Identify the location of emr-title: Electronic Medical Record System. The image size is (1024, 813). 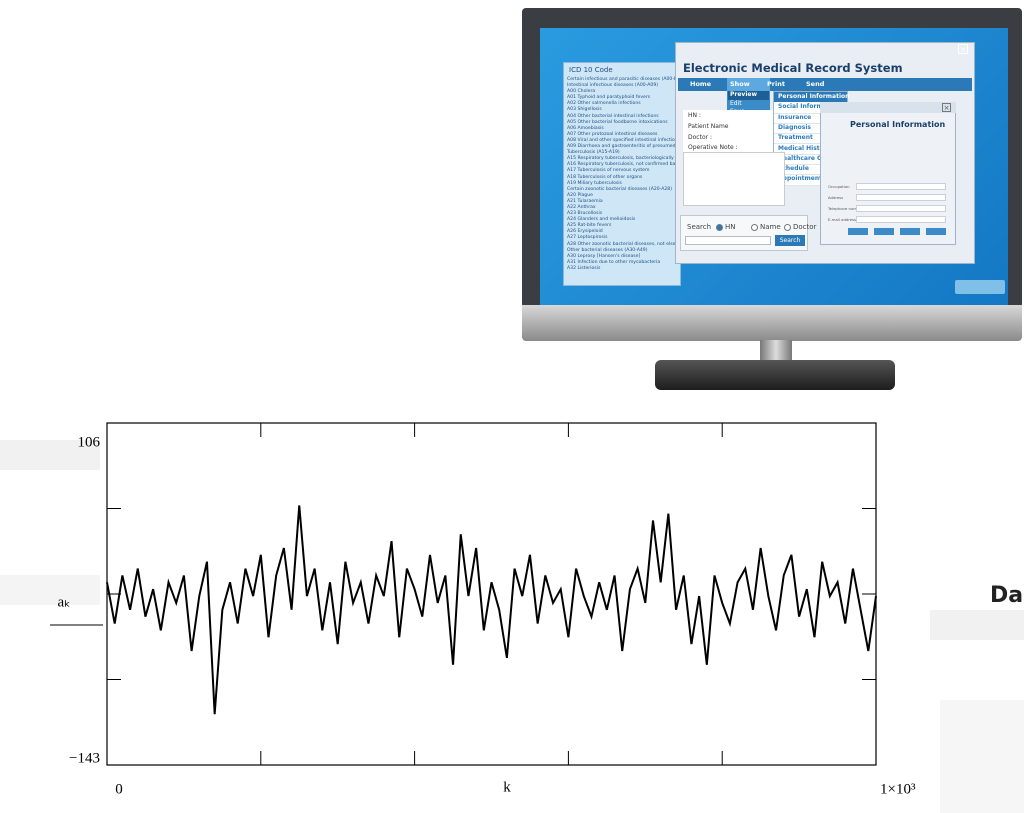
(793, 68).